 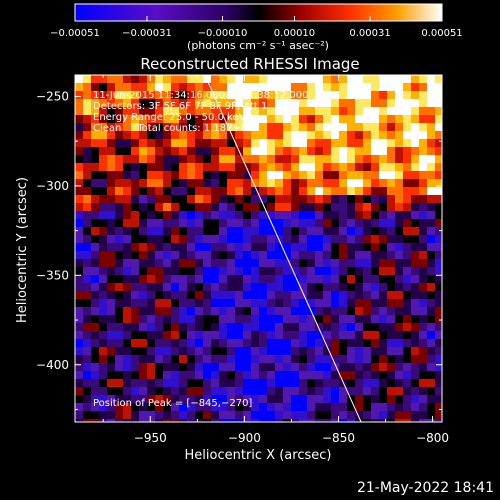 I want to click on x-tick-label: −900, so click(x=244, y=438).